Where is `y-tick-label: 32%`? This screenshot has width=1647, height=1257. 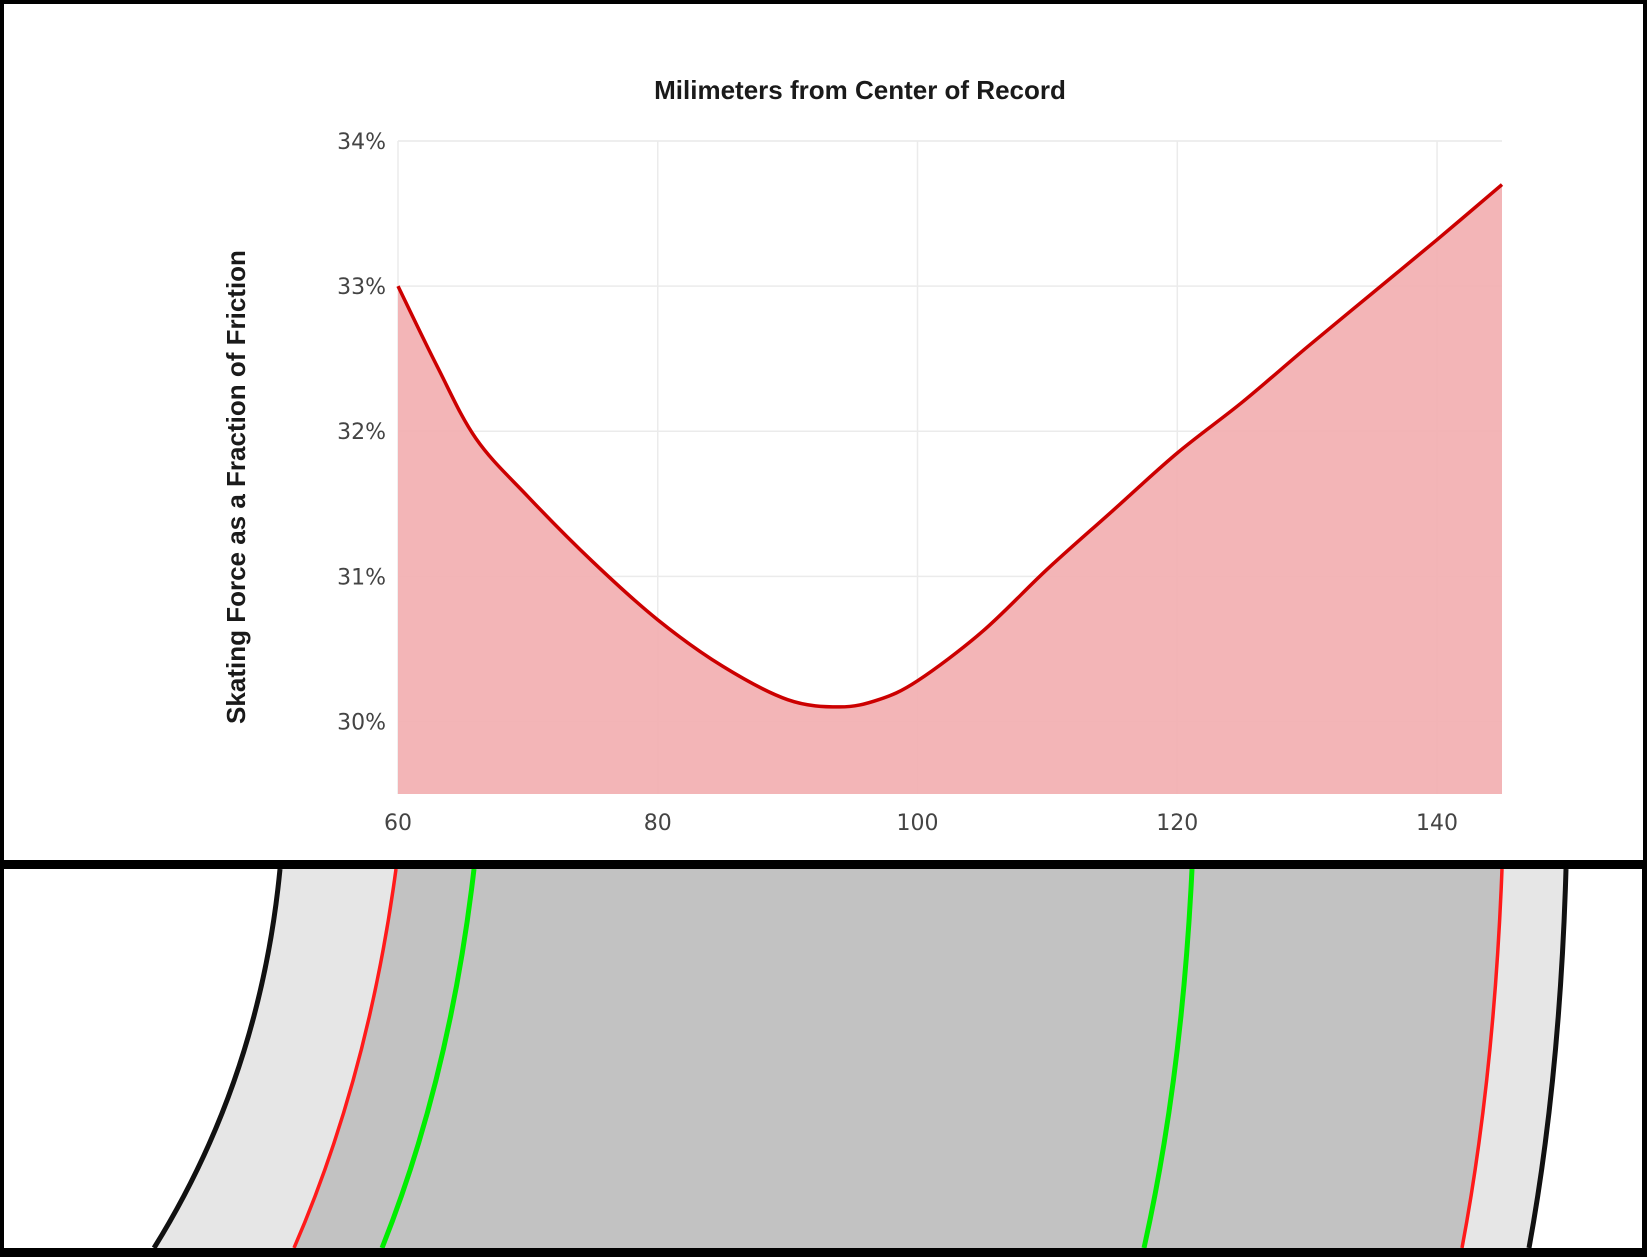 y-tick-label: 32% is located at coordinates (361, 432).